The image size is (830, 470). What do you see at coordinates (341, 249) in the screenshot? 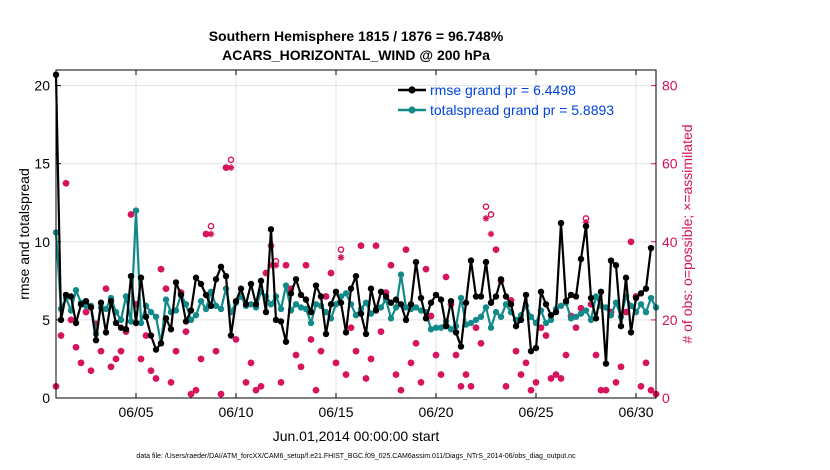
I see `obs-possible-point` at bounding box center [341, 249].